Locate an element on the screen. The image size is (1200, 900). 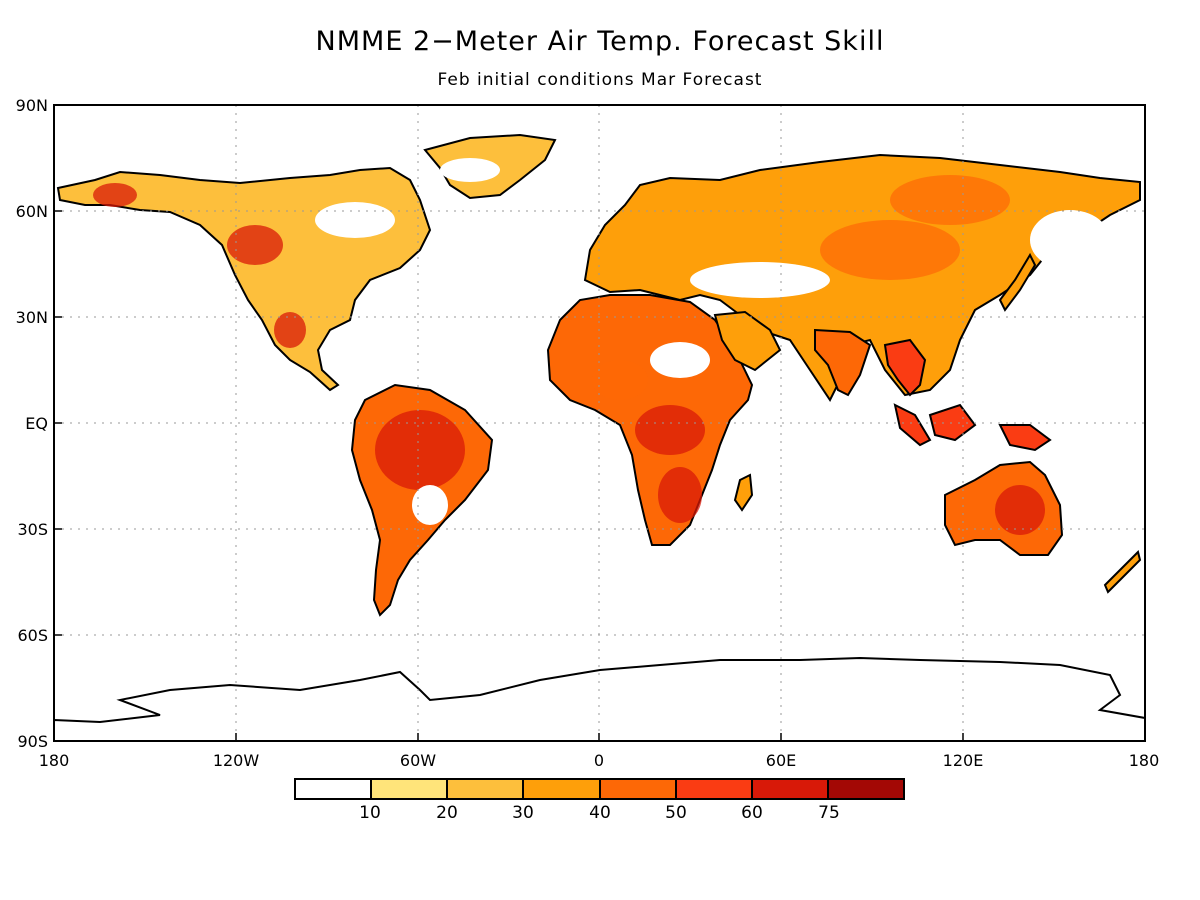
map-title: NMME 2−Meter Air Temp. Forecast Skill is located at coordinates (600, 41).